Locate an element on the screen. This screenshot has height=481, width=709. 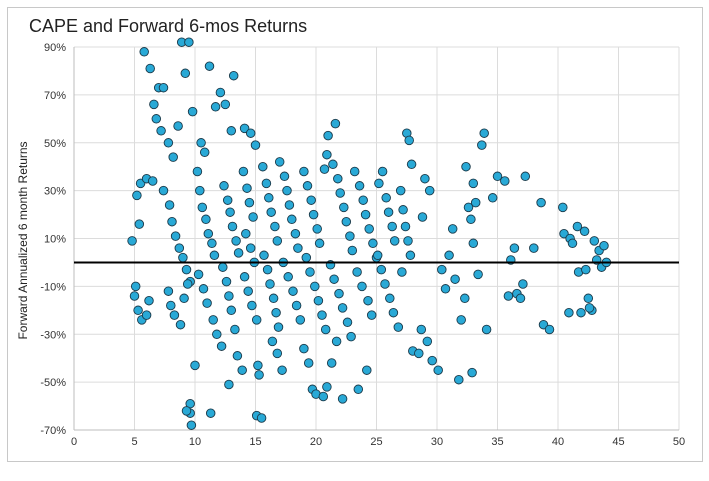
y-tick-label: -30% is located at coordinates (53, 335).